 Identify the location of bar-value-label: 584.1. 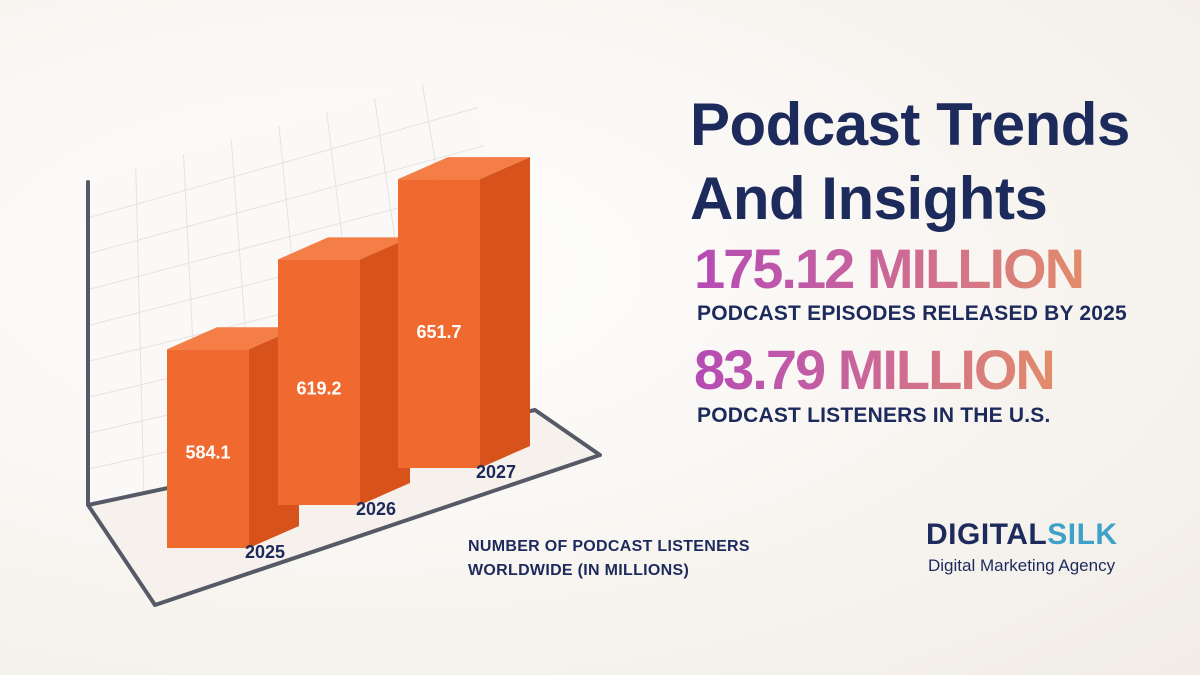
(207, 453).